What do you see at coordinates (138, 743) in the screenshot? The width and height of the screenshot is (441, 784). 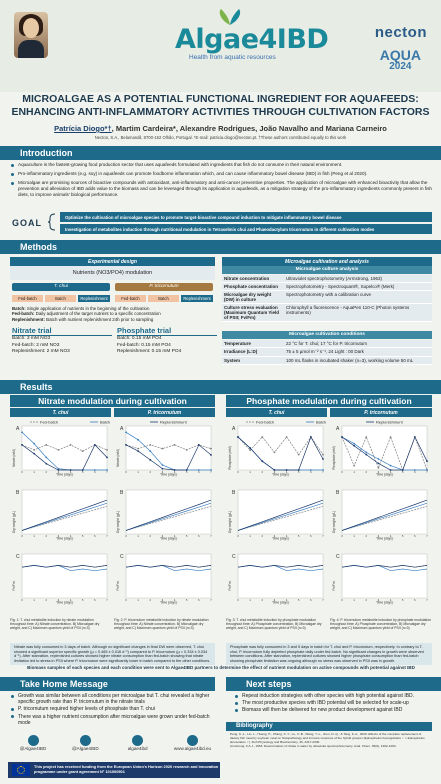 I see `social-linkedin: algae4ibd` at bounding box center [138, 743].